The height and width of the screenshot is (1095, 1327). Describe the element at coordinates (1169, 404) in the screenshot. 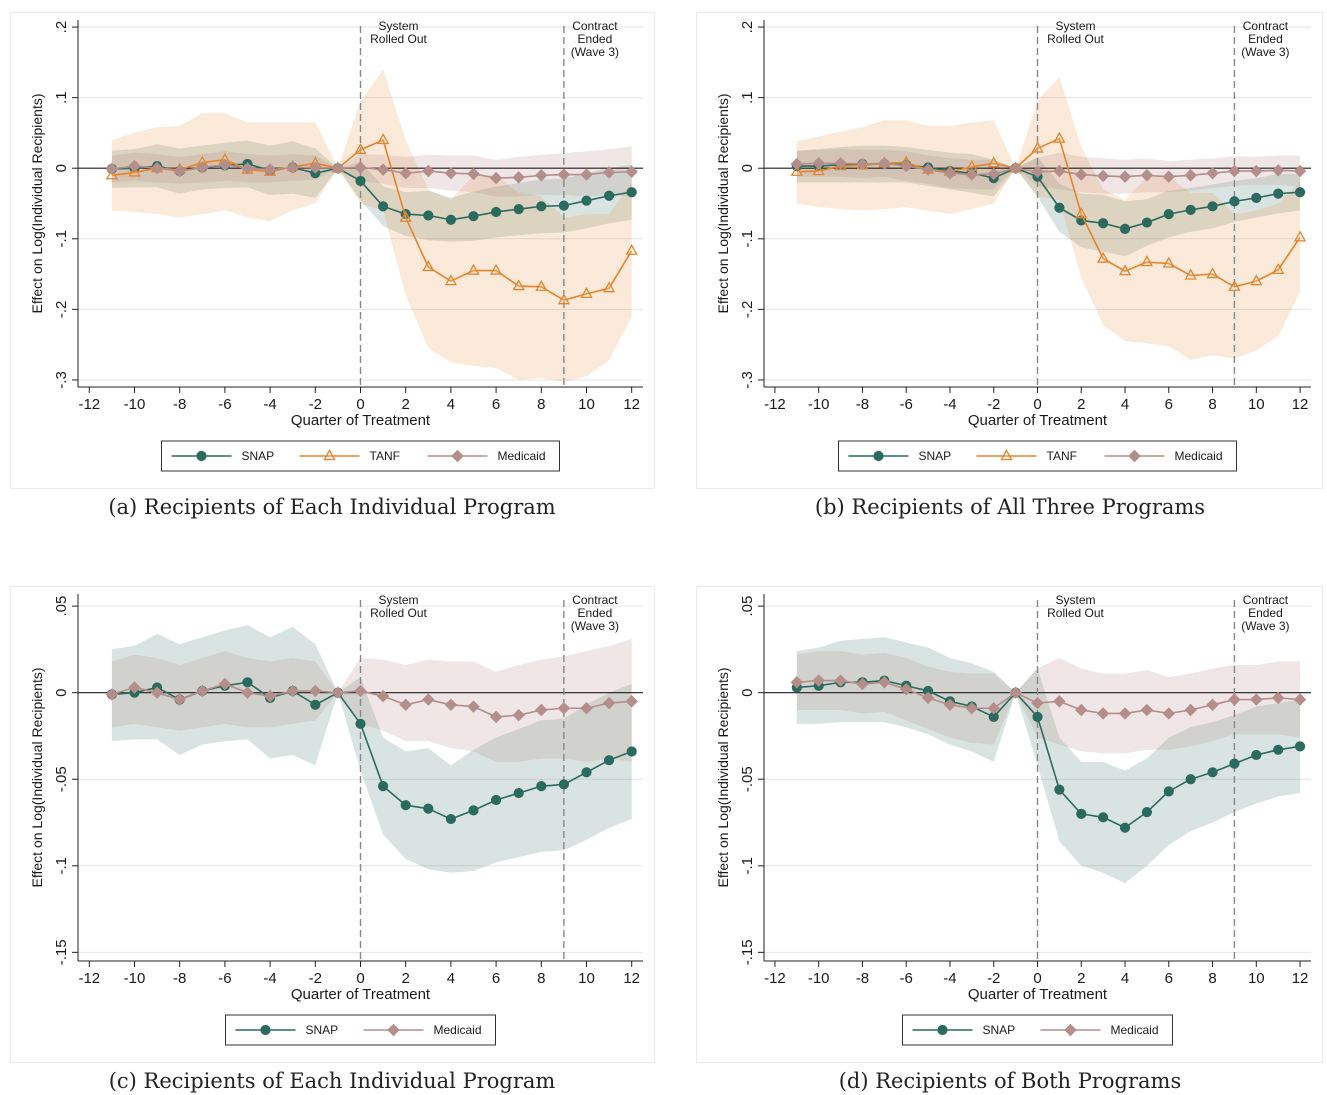

I see `x-tick-label: 6` at that location.